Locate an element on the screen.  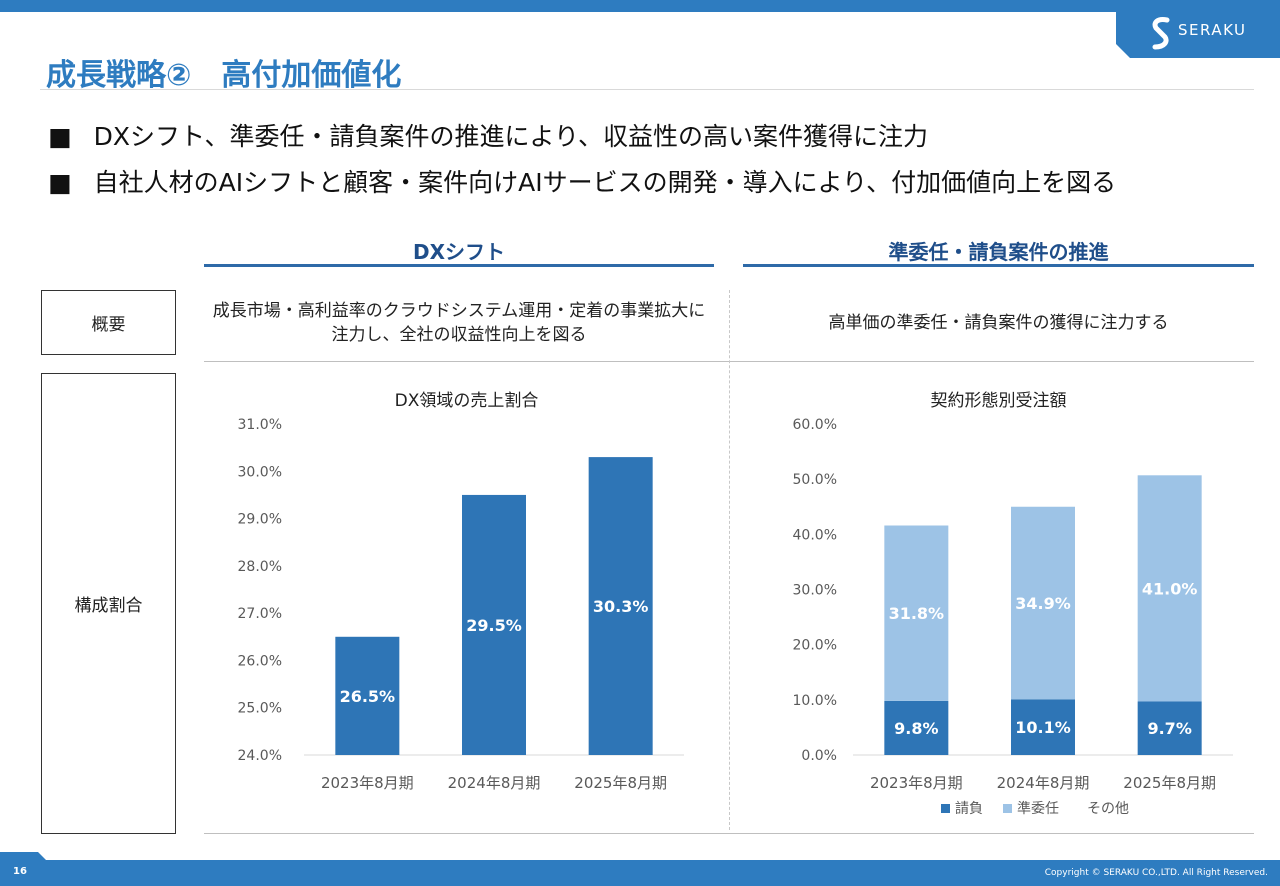
bottom-accent-bar is located at coordinates (640, 873).